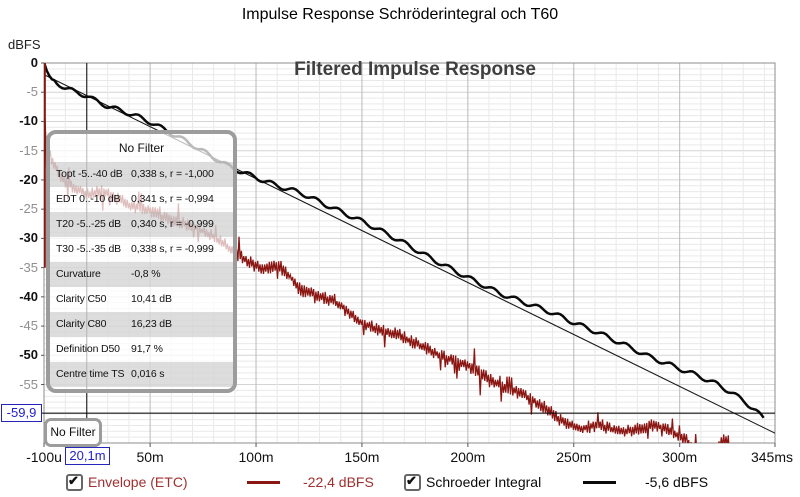 This screenshot has height=497, width=800. Describe the element at coordinates (21, 413) in the screenshot. I see `cursor-level-readout: -59,9` at that location.